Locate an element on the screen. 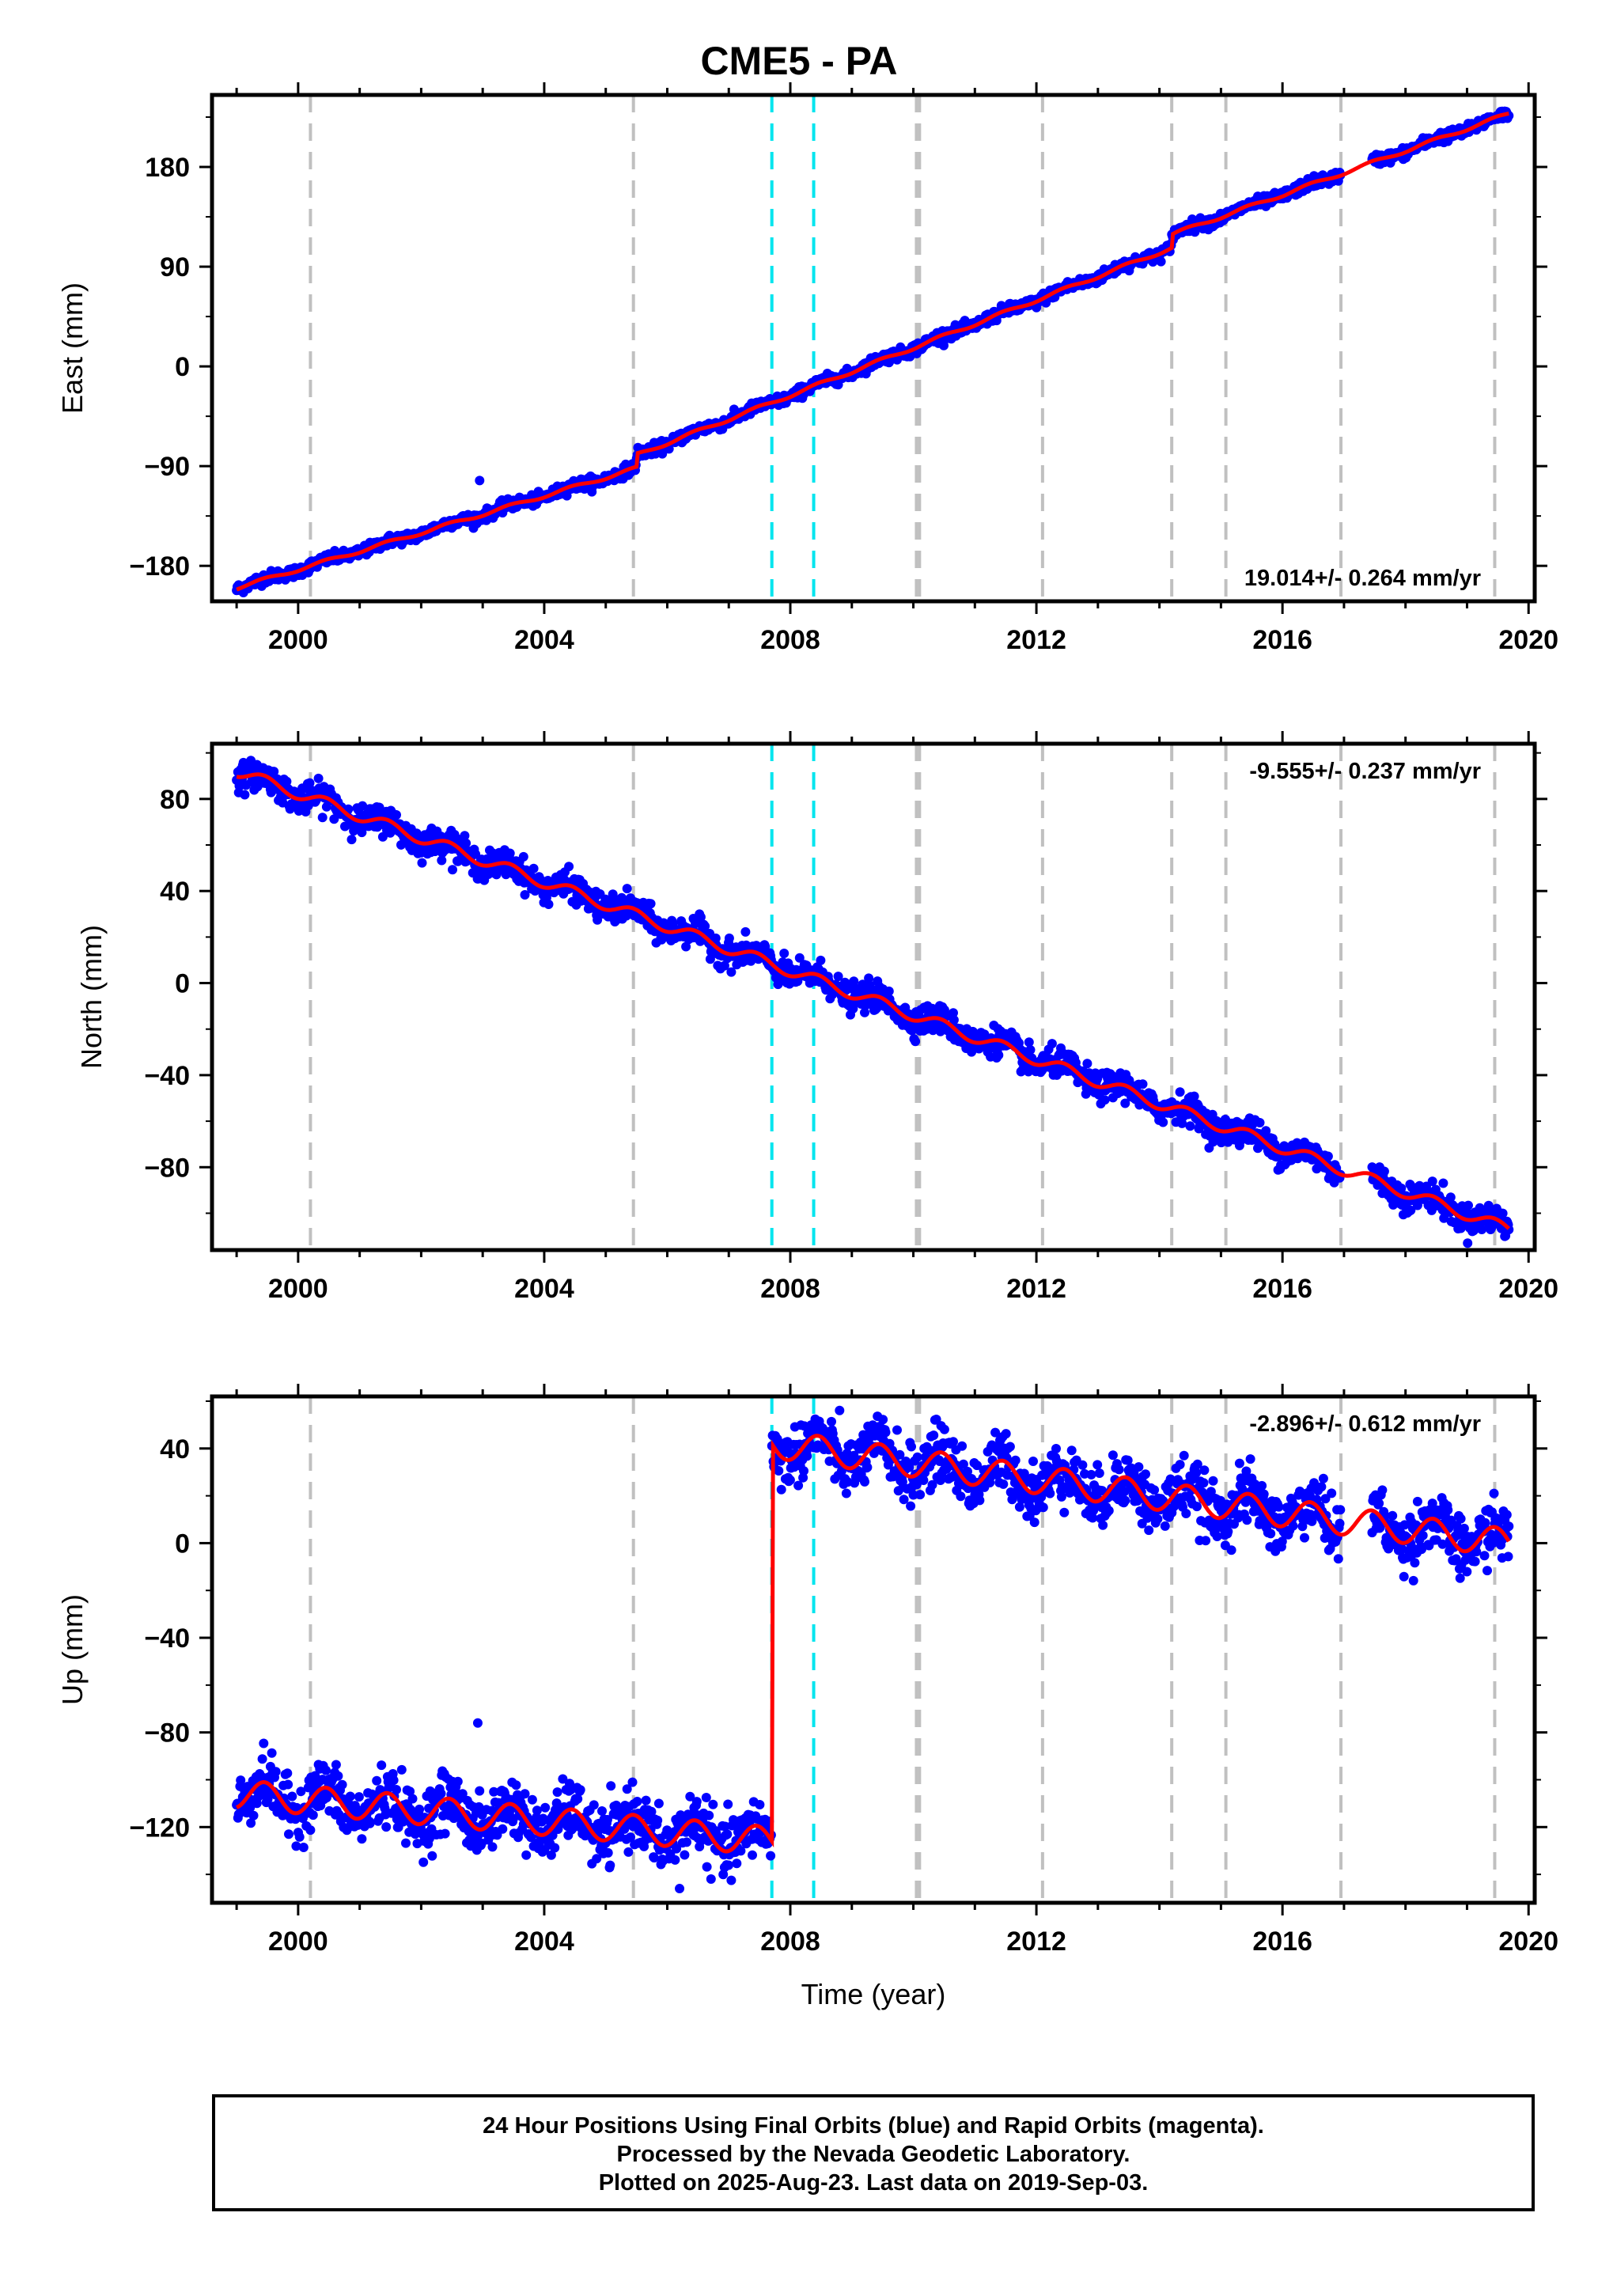 Image resolution: width=1598 pixels, height=2296 pixels. x-tick-label: 2008 is located at coordinates (790, 640).